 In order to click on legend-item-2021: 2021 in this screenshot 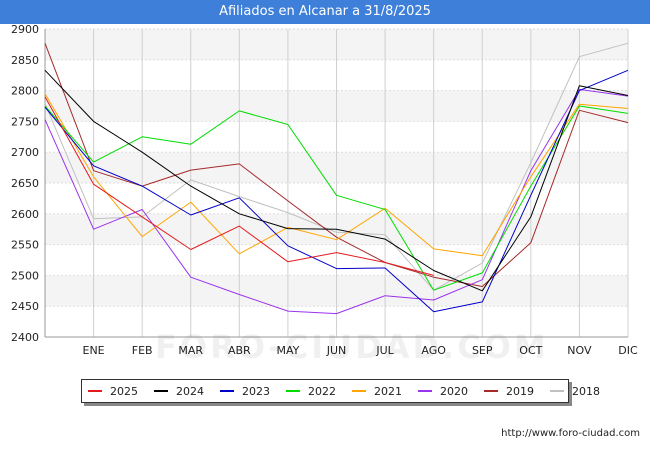, I will do `click(377, 391)`.